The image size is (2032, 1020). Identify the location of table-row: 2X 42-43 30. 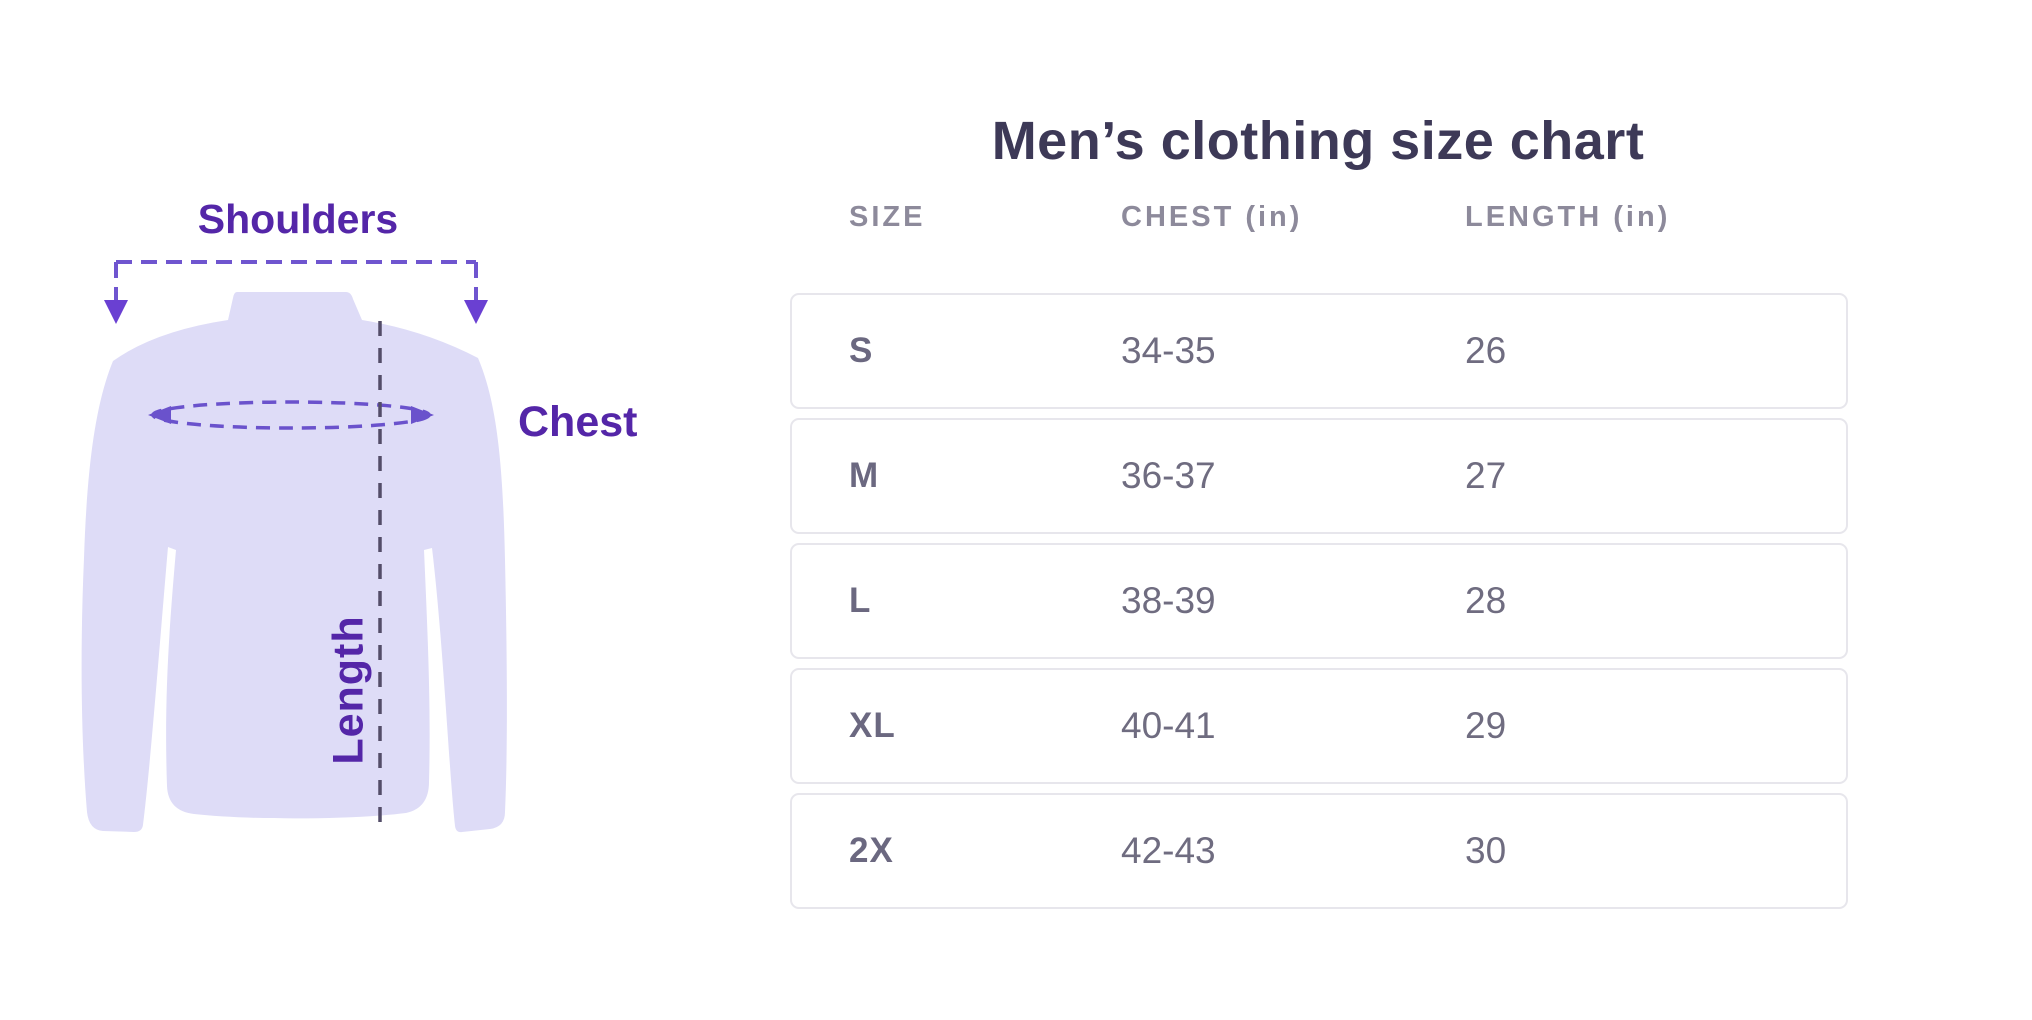
(1319, 851).